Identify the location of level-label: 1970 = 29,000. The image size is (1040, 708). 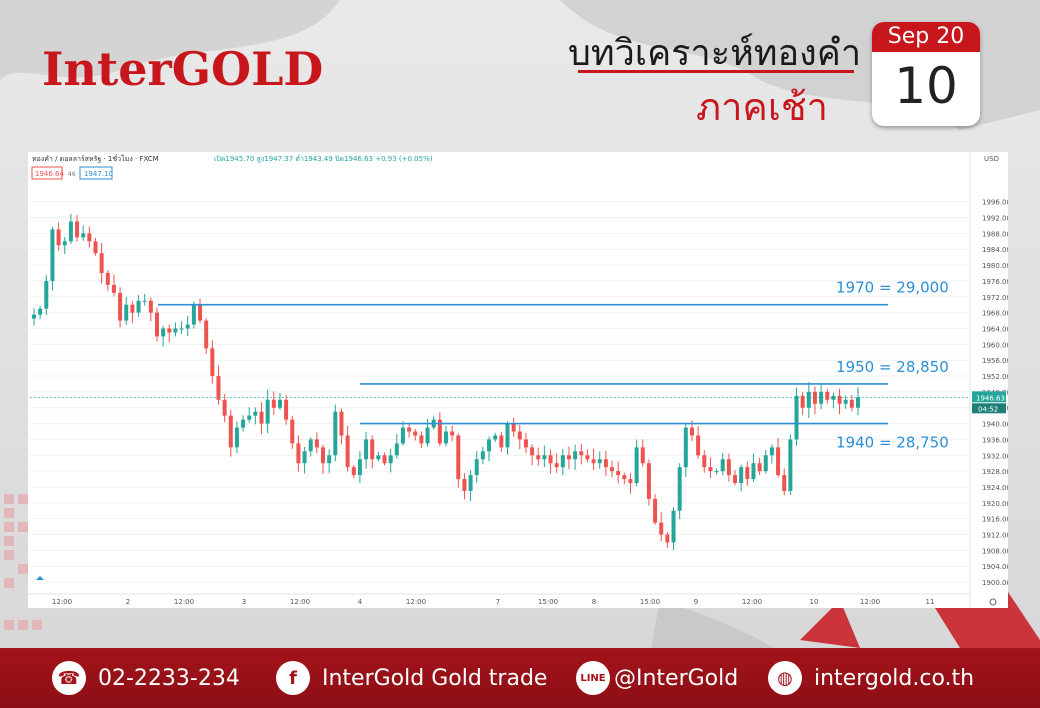
(892, 288).